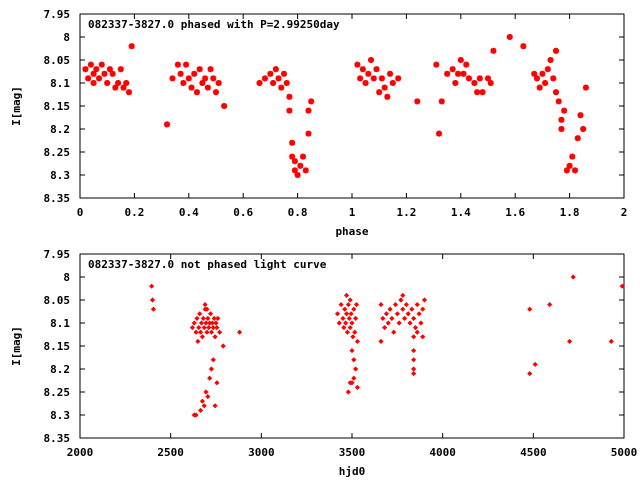 The width and height of the screenshot is (640, 480). I want to click on x-tick-label: 3000, so click(261, 452).